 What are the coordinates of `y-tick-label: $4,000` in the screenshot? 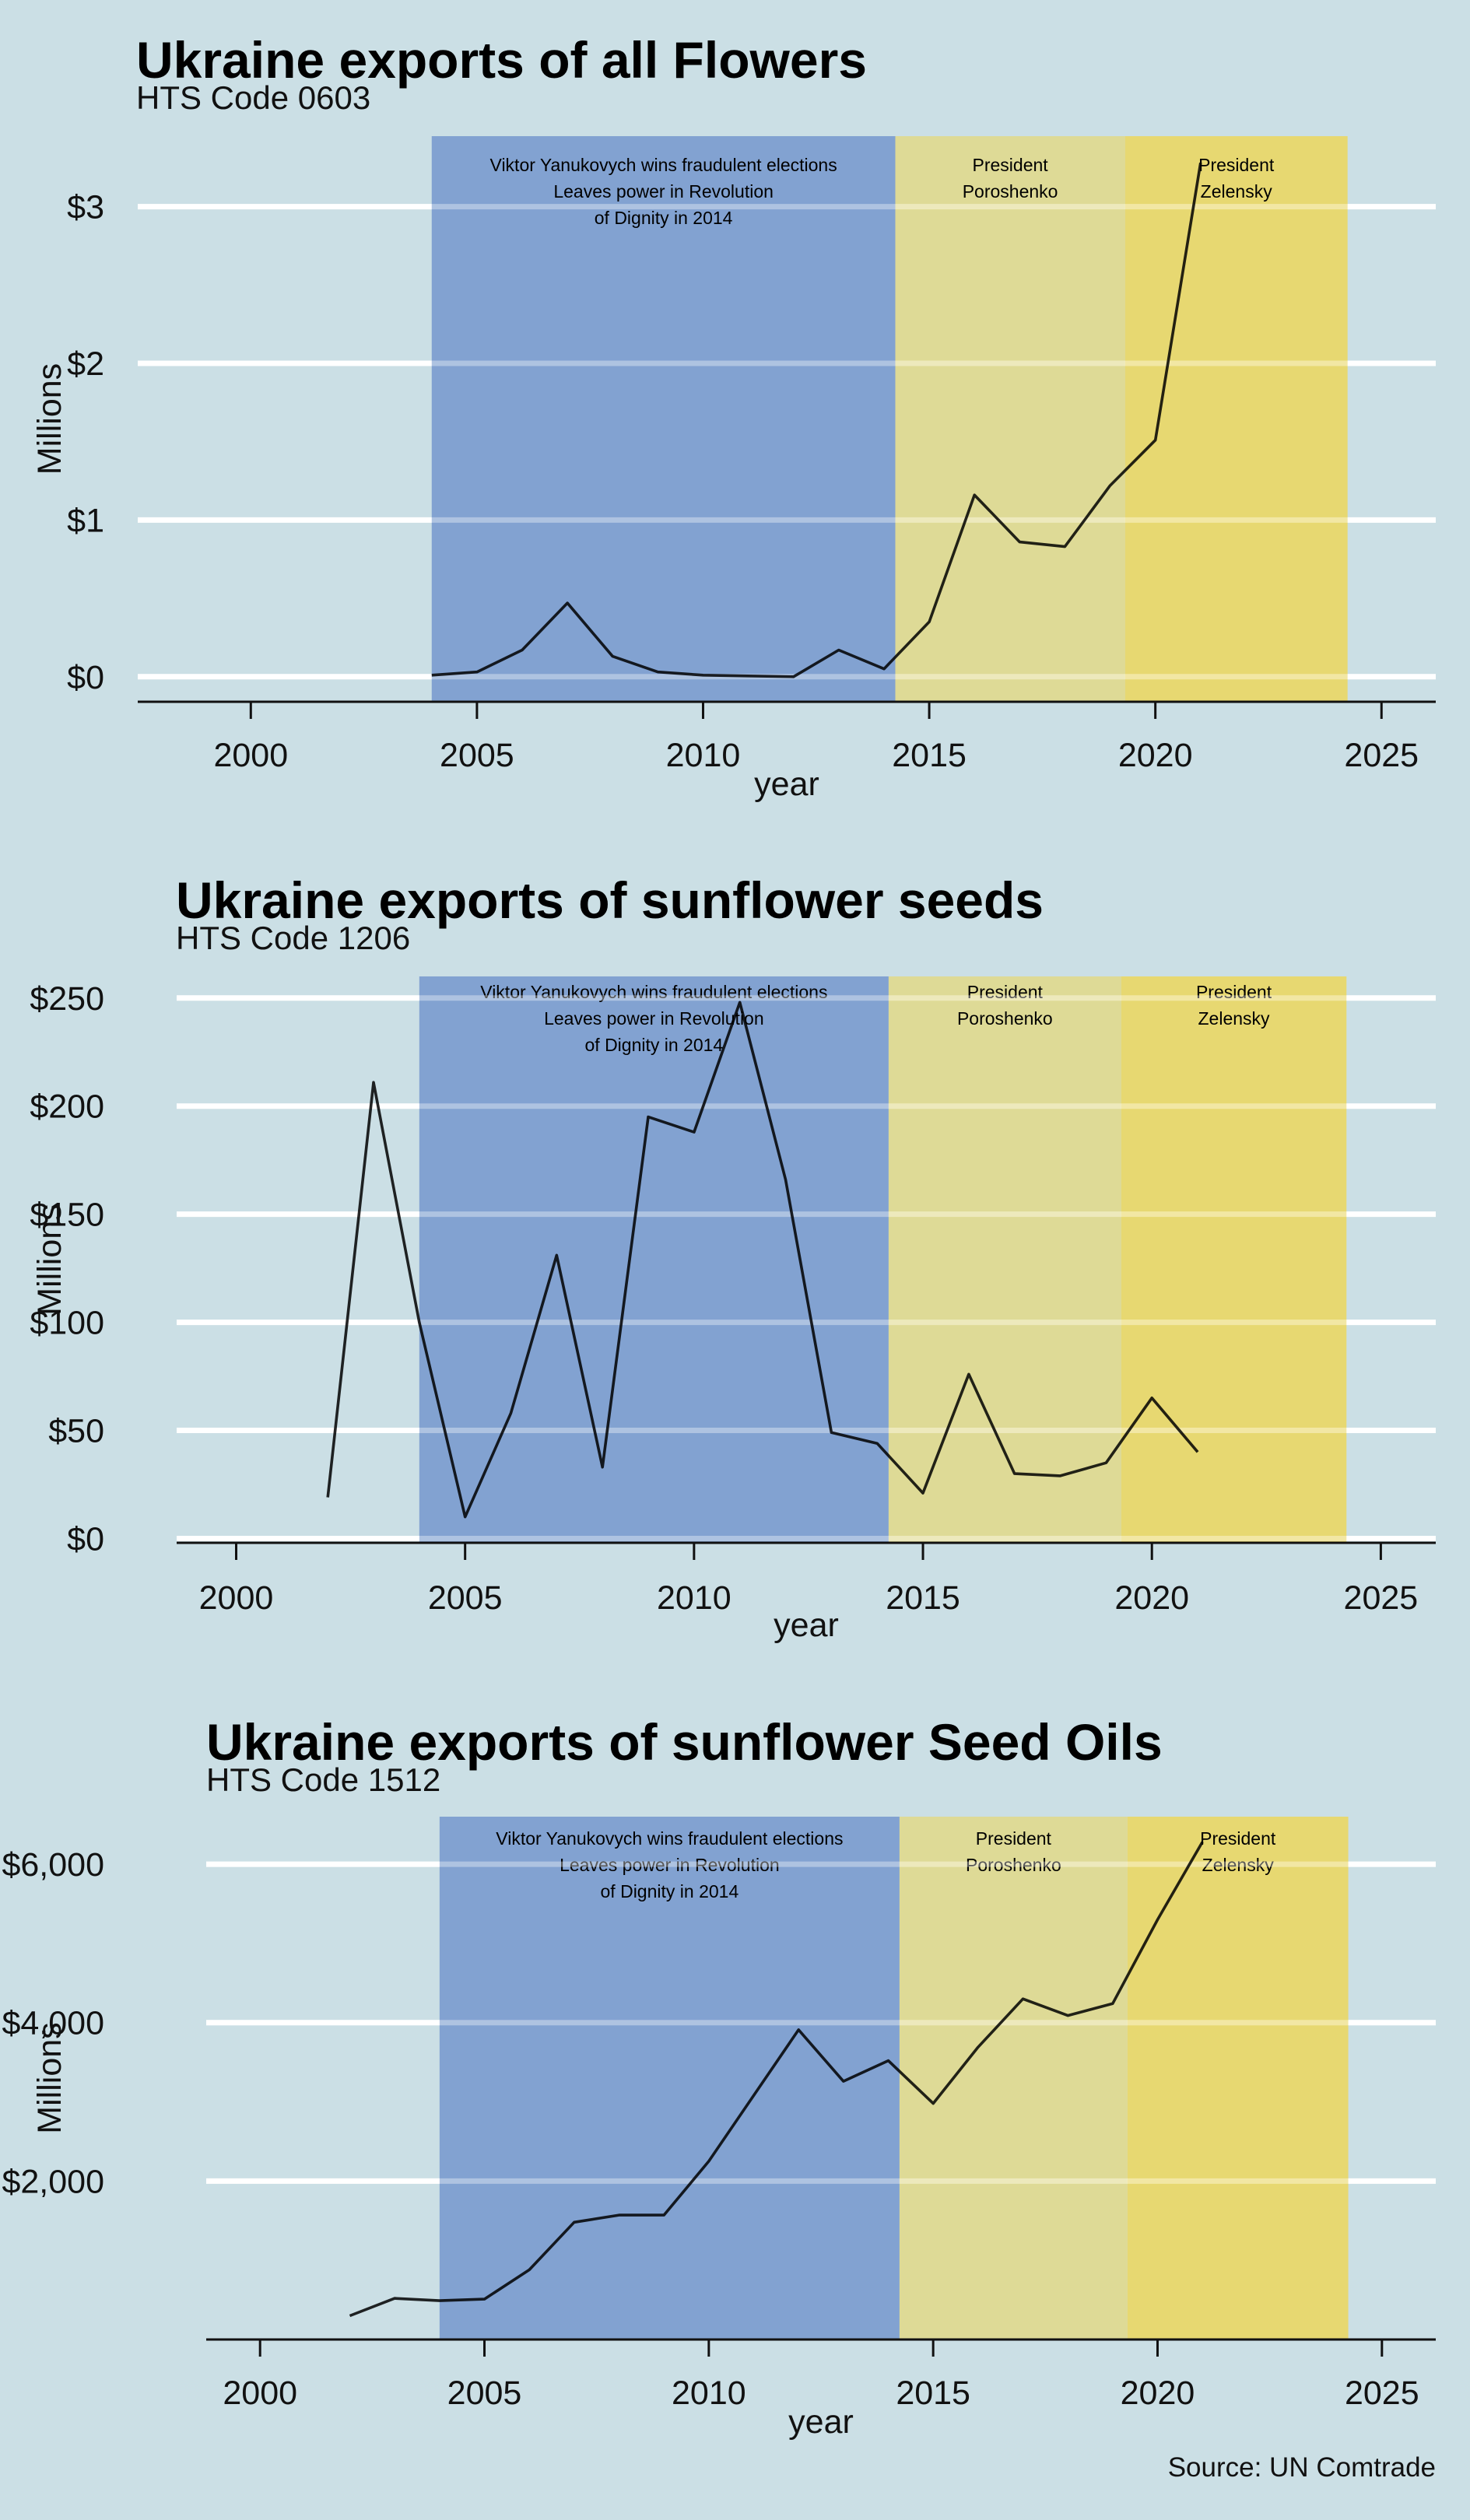 It's located at (53, 2023).